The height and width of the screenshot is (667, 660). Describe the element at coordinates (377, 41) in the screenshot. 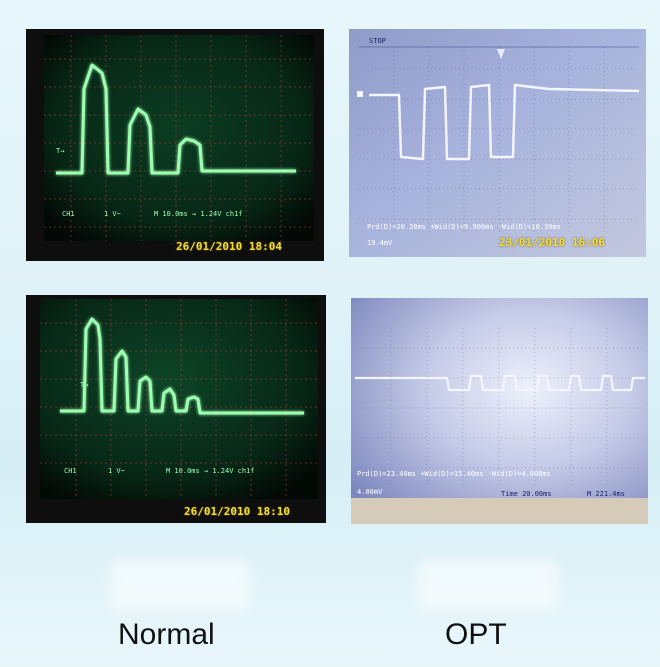

I see `stop-label: STOP` at that location.